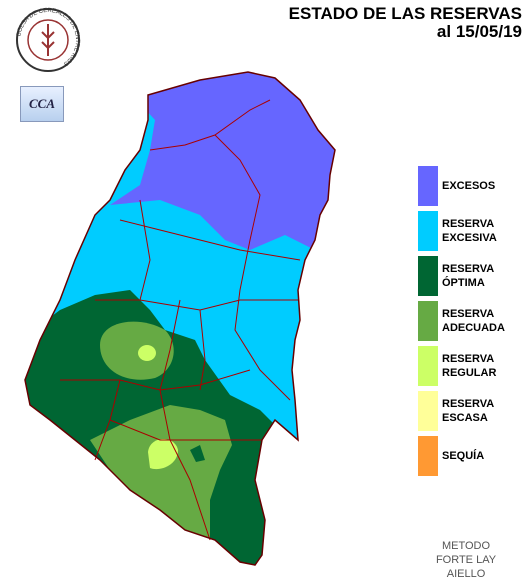 The width and height of the screenshot is (530, 581). What do you see at coordinates (48, 40) in the screenshot?
I see `logo: BOLSA DE CEREALES DE ENTRE RIOS` at bounding box center [48, 40].